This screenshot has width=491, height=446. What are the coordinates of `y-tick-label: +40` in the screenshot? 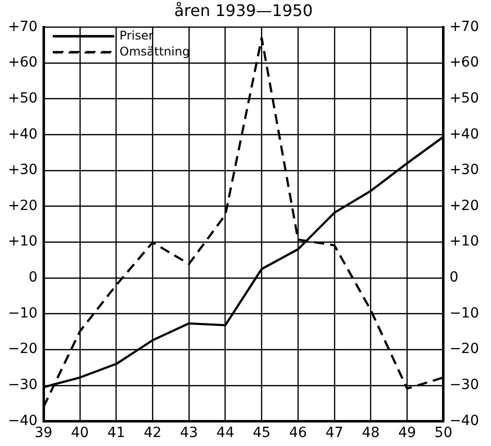 It's located at (23, 134).